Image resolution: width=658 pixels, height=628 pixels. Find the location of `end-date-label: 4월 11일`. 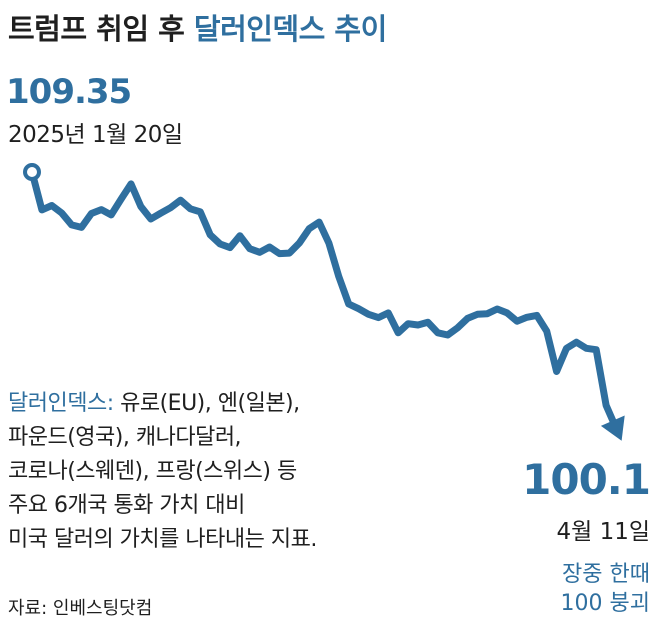

end-date-label: 4월 11일 is located at coordinates (603, 532).